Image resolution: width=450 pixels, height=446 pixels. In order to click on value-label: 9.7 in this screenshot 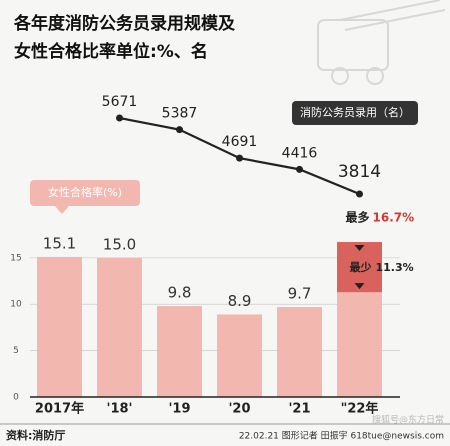, I will do `click(300, 294)`.